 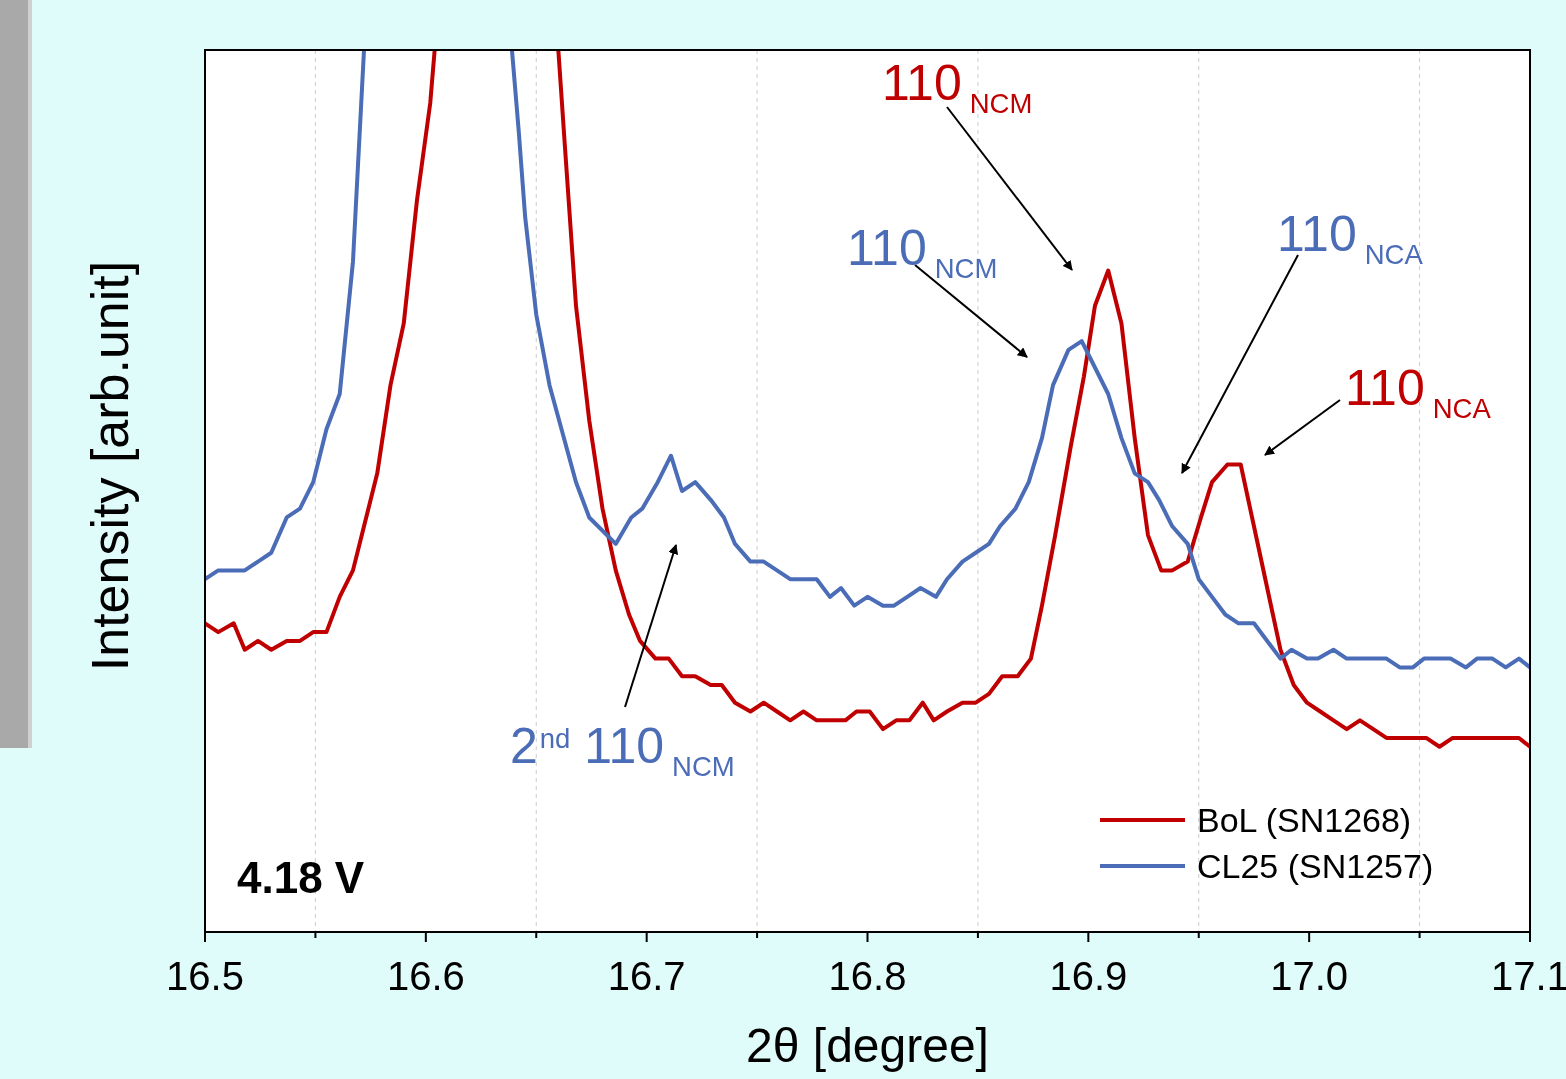 I want to click on annotation: 2$^{nd}$ 110$_{NCM}$, so click(x=622, y=750).